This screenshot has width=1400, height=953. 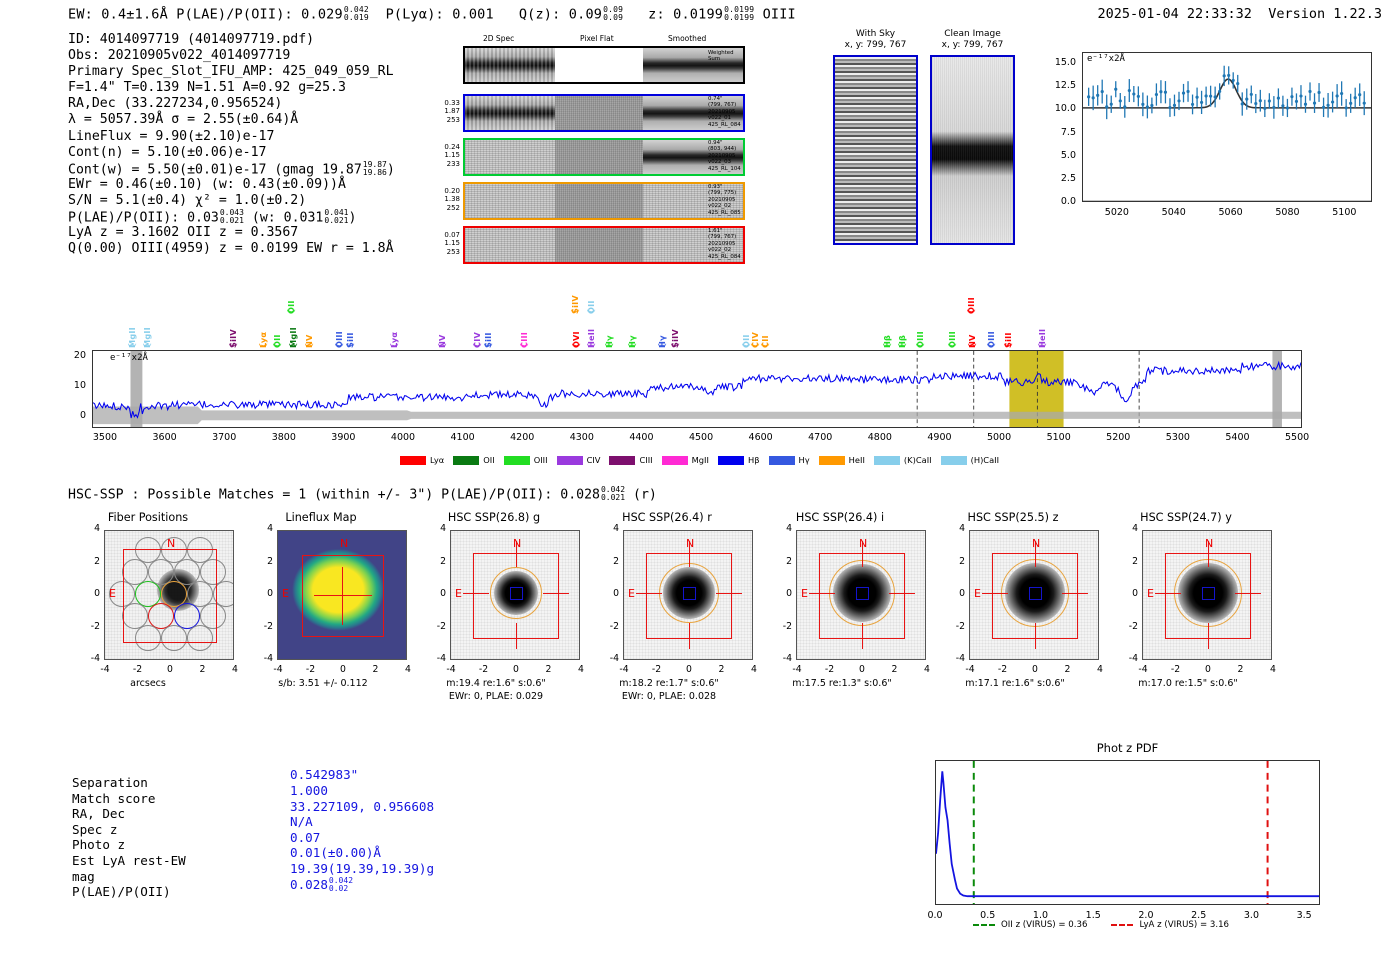 What do you see at coordinates (667, 517) in the screenshot?
I see `cutout-title: HSC SSP(26.4) r` at bounding box center [667, 517].